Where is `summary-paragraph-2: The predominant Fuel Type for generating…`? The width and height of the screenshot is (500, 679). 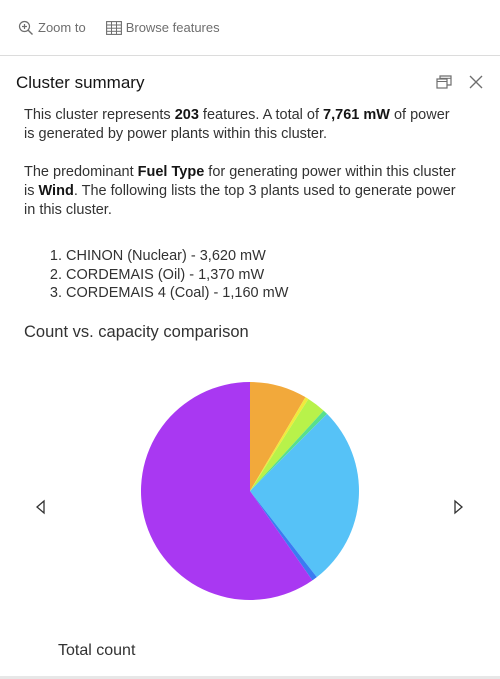
summary-paragraph-2: The predominant Fuel Type for generating… is located at coordinates (242, 191).